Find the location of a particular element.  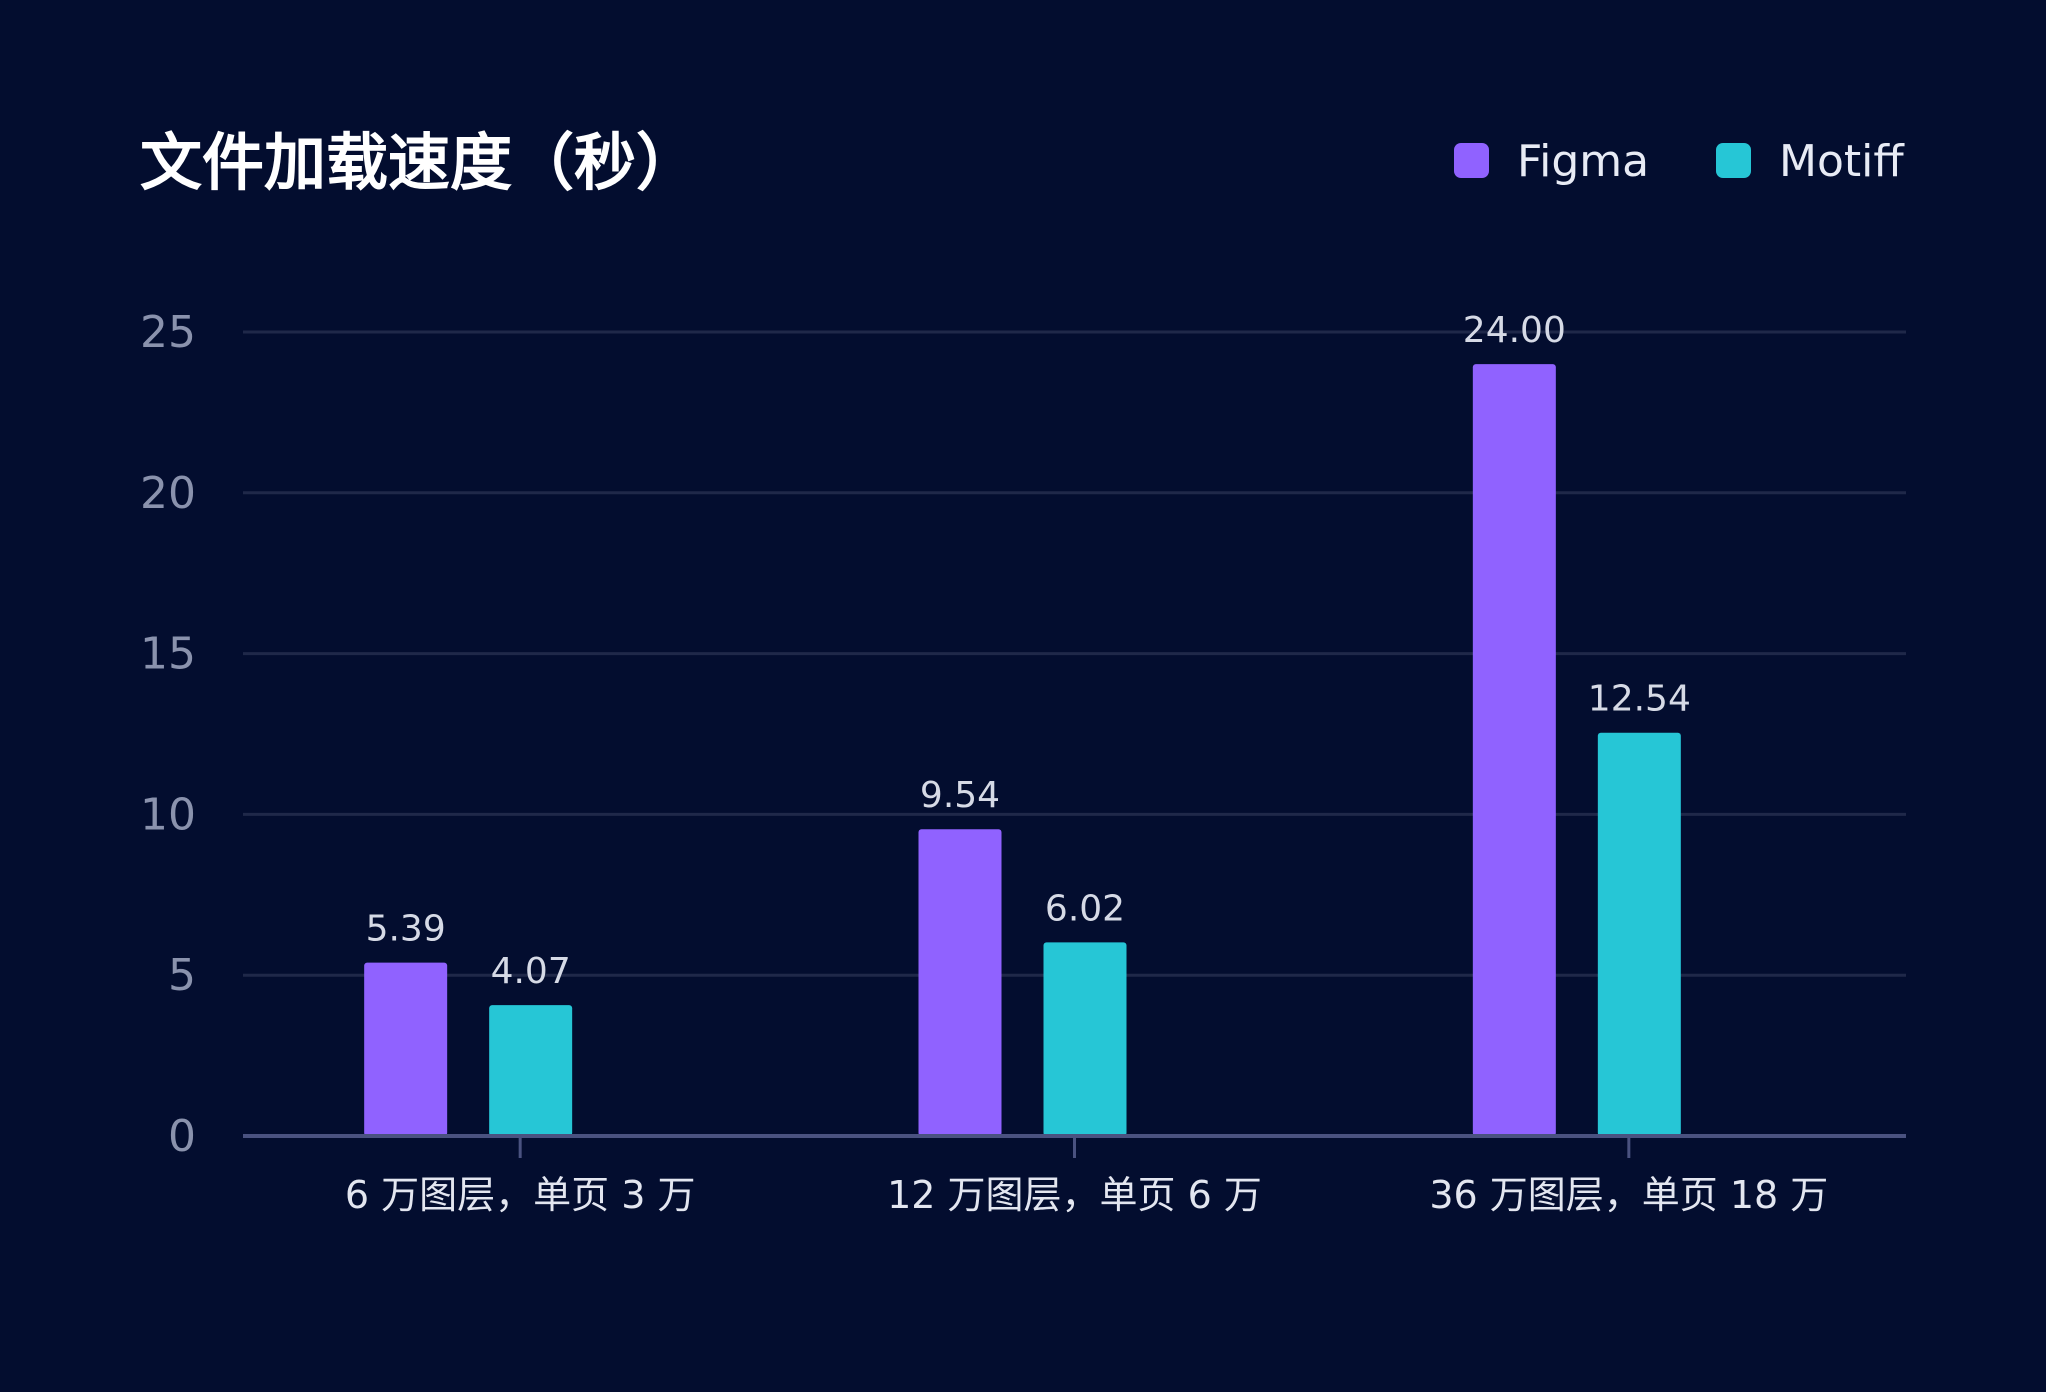

y-tick-label: 0 is located at coordinates (182, 1136).